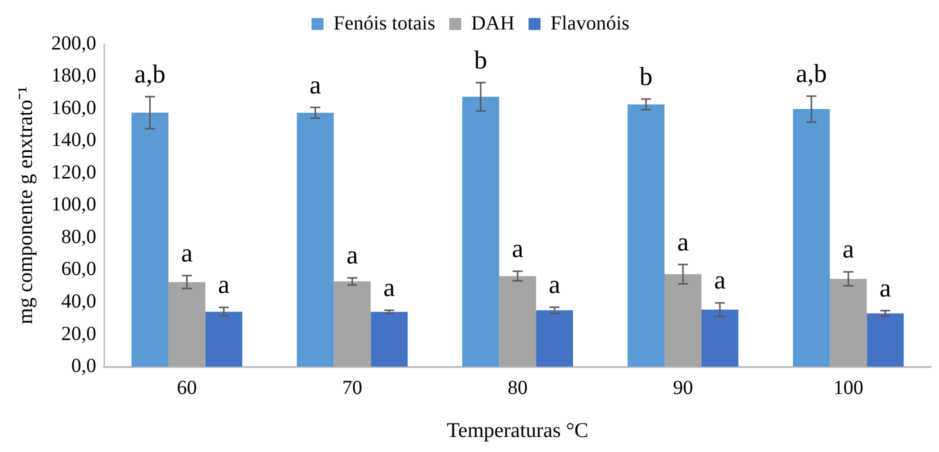  Describe the element at coordinates (848, 388) in the screenshot. I see `x-tick-label: 100` at that location.